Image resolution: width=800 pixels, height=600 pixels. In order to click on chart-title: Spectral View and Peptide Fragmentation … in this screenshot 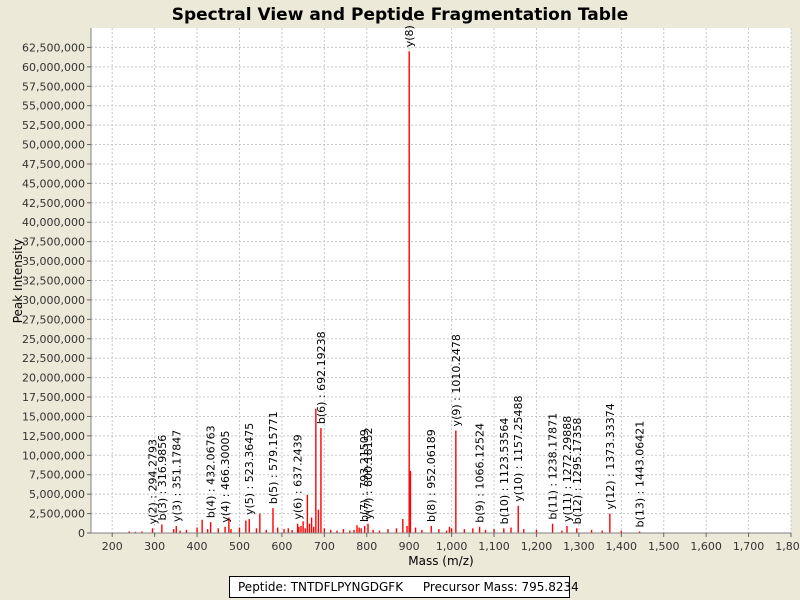, I will do `click(400, 15)`.